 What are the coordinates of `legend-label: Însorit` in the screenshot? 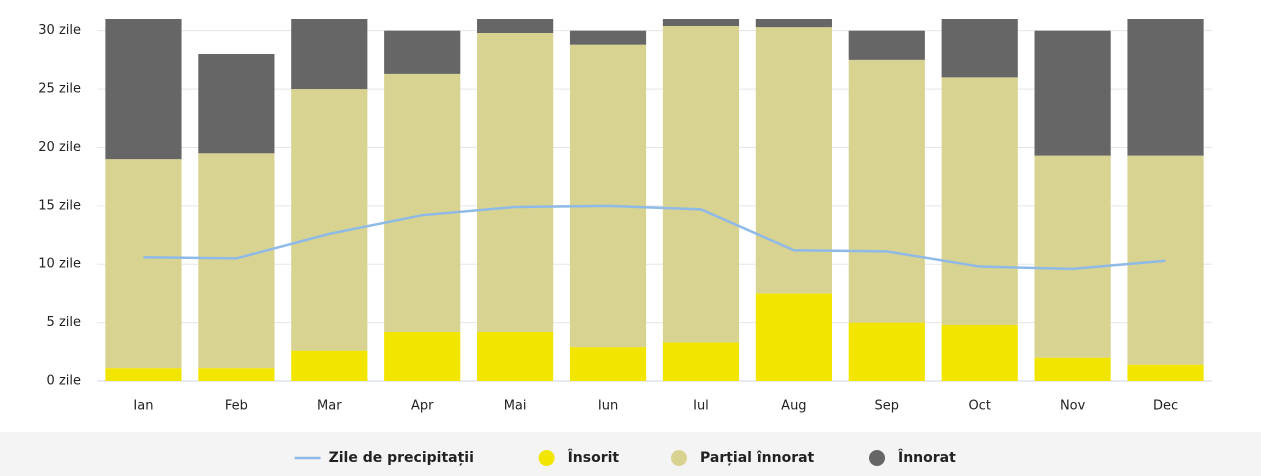 It's located at (594, 457).